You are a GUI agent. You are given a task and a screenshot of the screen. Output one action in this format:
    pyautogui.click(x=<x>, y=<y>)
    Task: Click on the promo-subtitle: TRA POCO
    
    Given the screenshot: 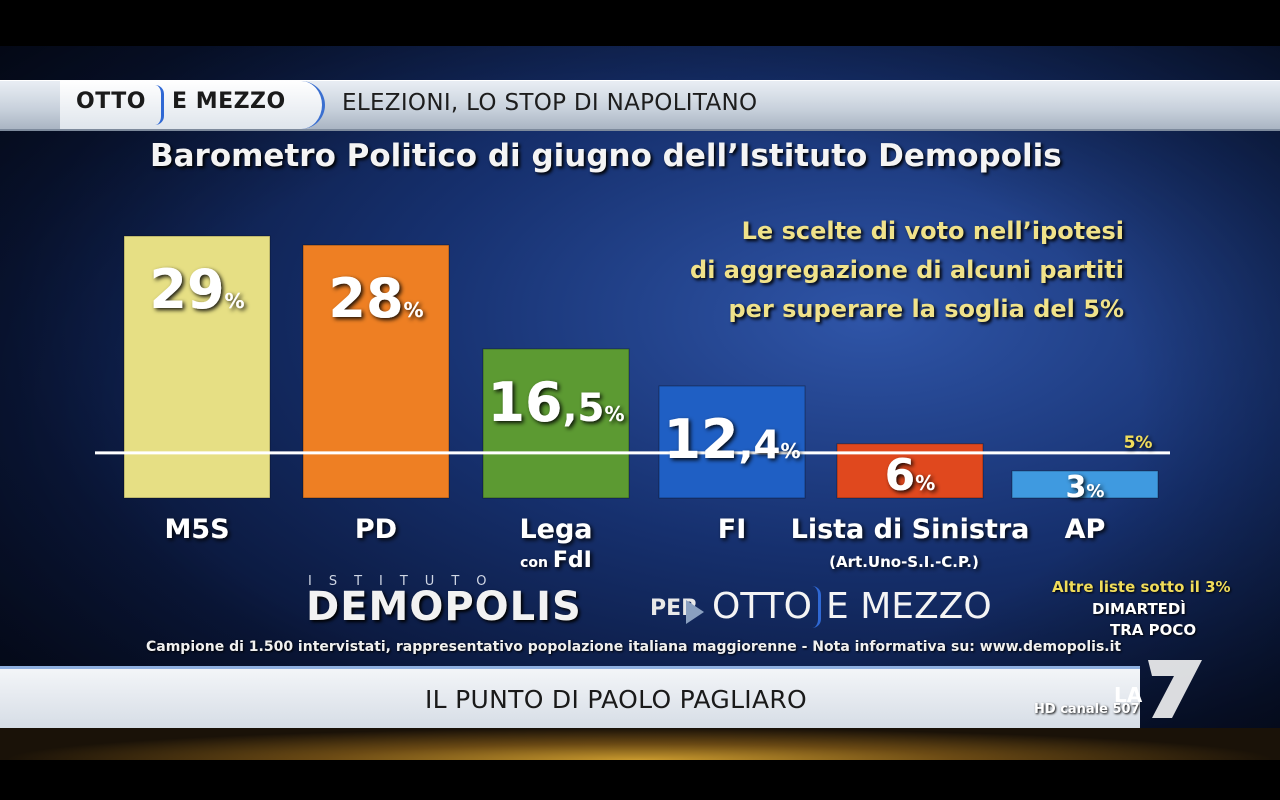 What is the action you would take?
    pyautogui.click(x=1153, y=630)
    